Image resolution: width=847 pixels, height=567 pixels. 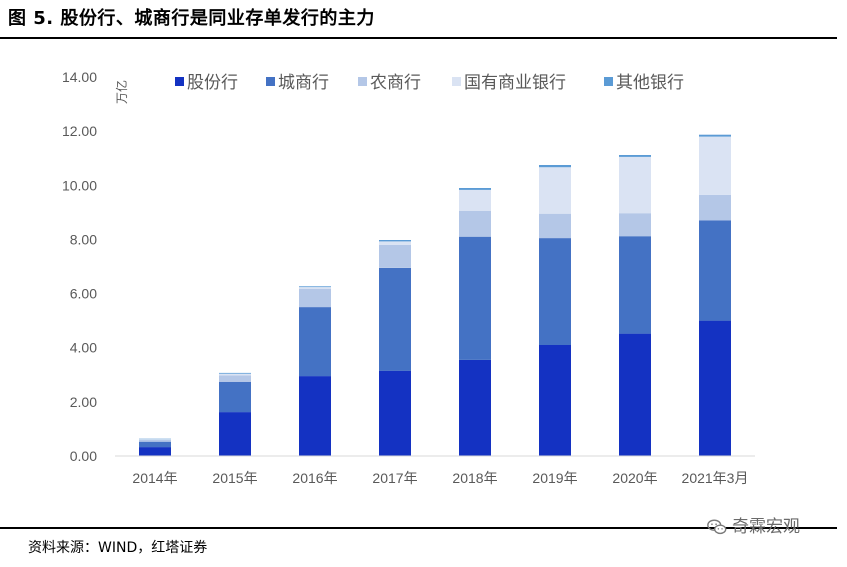 I want to click on legend-label: 股份行, so click(x=212, y=83).